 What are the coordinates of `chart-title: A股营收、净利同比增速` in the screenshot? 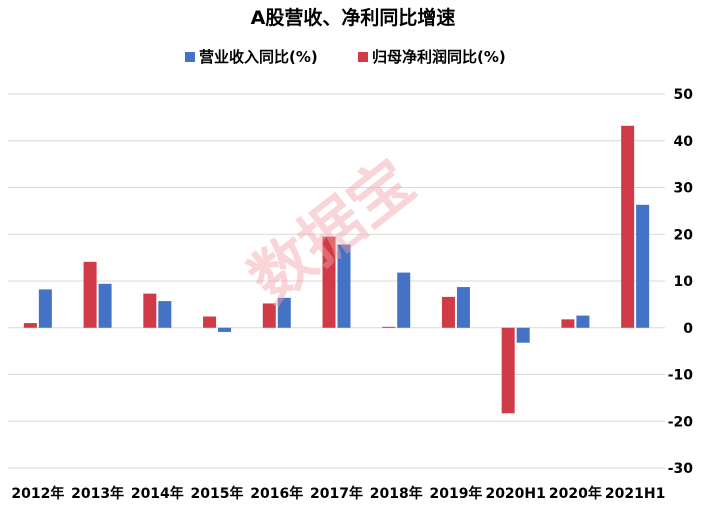 It's located at (353, 17).